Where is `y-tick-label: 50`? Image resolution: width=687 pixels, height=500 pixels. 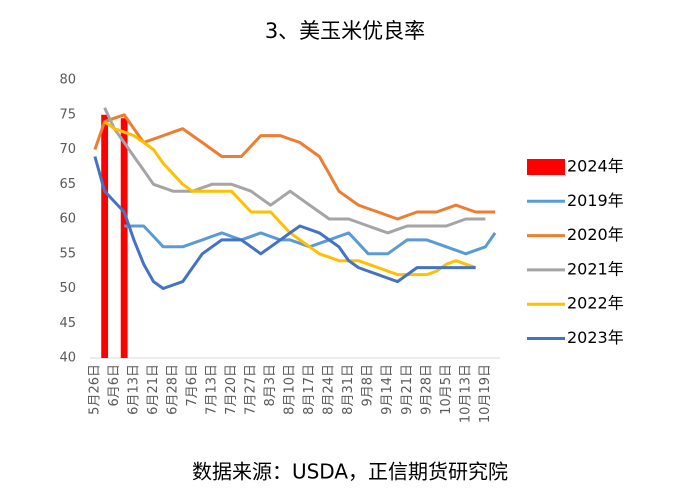 y-tick-label: 50 is located at coordinates (67, 288).